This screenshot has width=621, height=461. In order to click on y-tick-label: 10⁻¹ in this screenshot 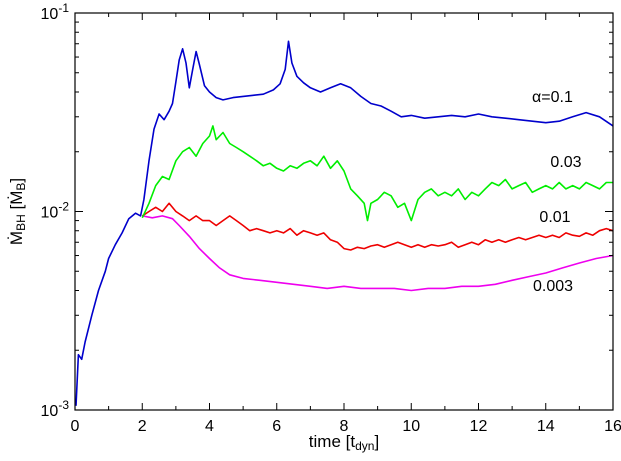, I will do `click(55, 12)`.